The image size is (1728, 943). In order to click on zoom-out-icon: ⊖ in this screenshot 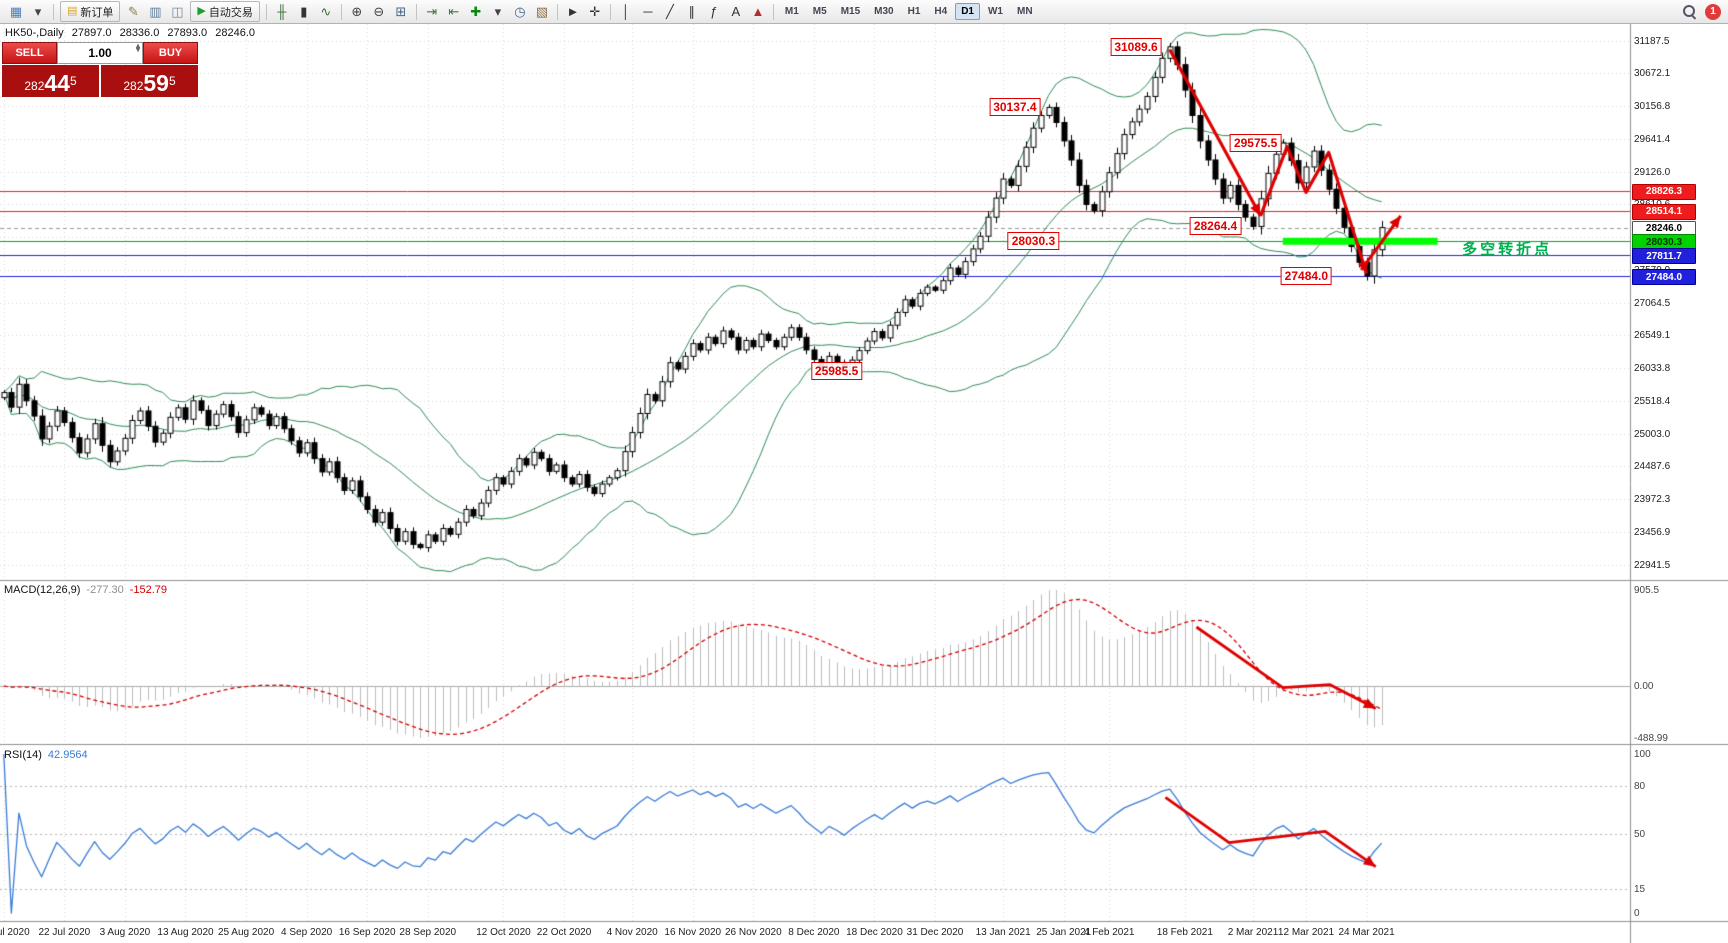, I will do `click(379, 11)`.